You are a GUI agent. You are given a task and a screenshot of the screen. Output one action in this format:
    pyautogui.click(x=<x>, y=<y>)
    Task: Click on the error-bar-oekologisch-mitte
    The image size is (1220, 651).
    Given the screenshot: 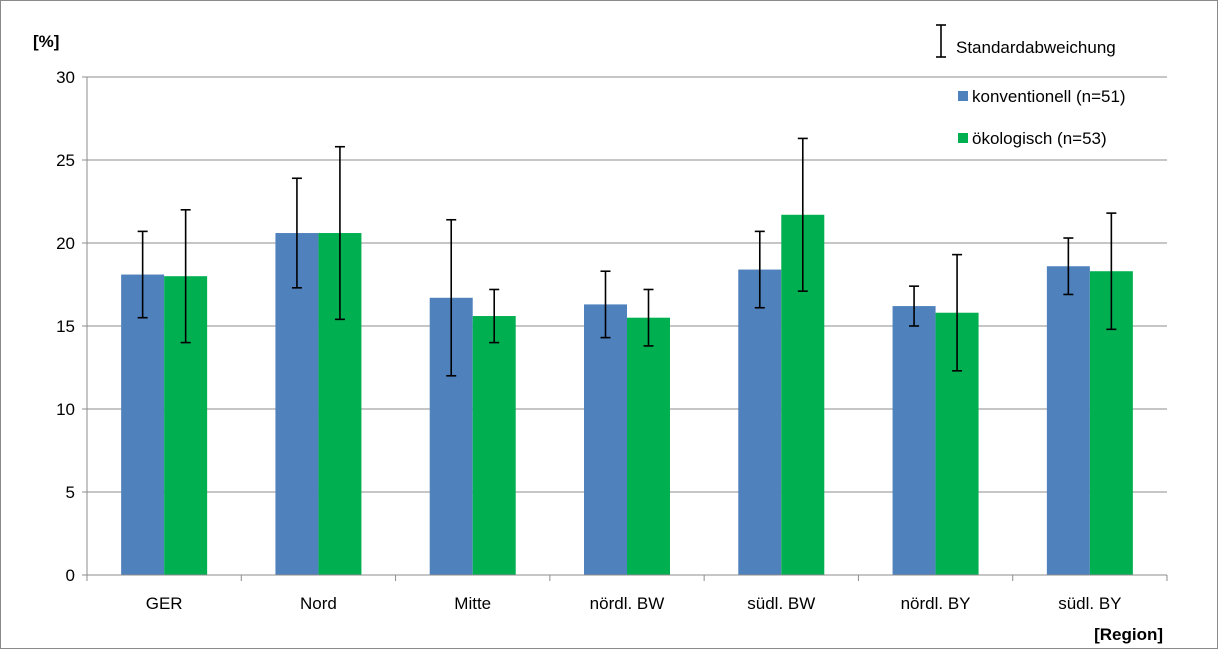 What is the action you would take?
    pyautogui.click(x=494, y=316)
    